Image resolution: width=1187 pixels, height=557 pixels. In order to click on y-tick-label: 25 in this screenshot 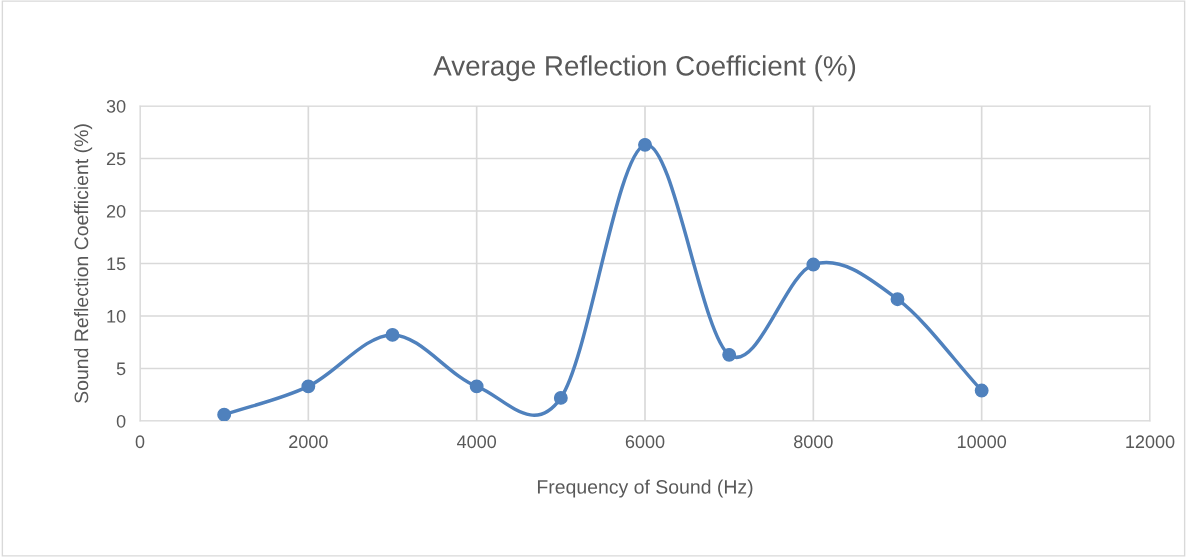, I will do `click(116, 159)`.